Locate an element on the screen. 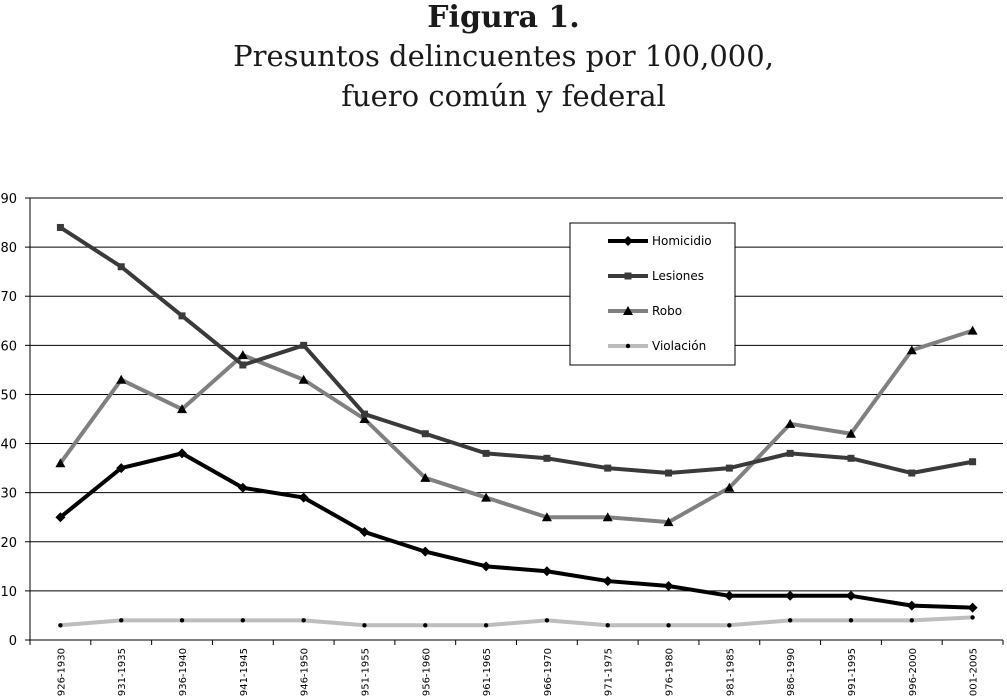 This screenshot has height=697, width=1007. y-tick-label: 0 is located at coordinates (13, 641).